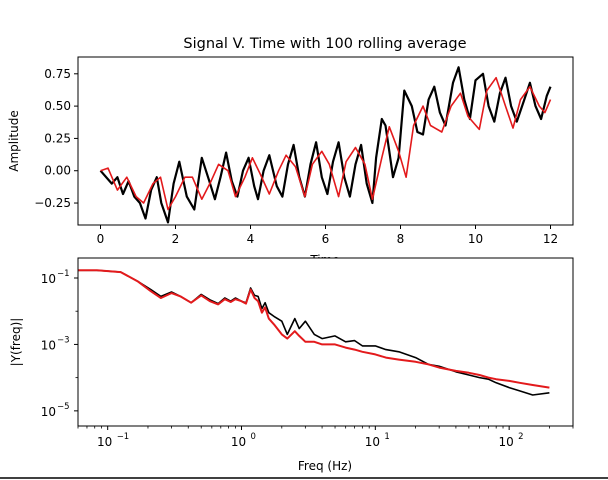 This screenshot has width=608, height=480. I want to click on bottom-y-tick-exponent: −5, so click(63, 407).